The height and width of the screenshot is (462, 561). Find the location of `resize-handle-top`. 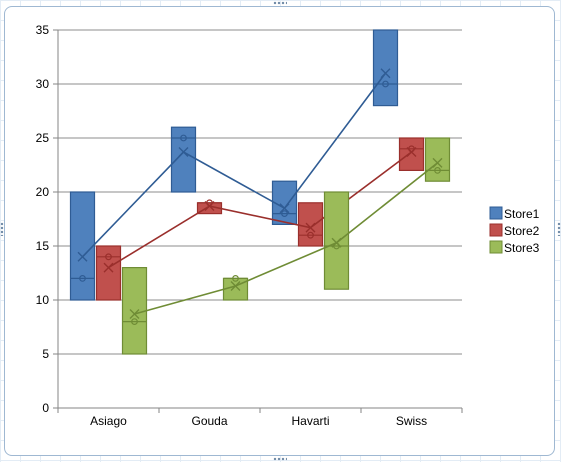

resize-handle-top is located at coordinates (280, 3).